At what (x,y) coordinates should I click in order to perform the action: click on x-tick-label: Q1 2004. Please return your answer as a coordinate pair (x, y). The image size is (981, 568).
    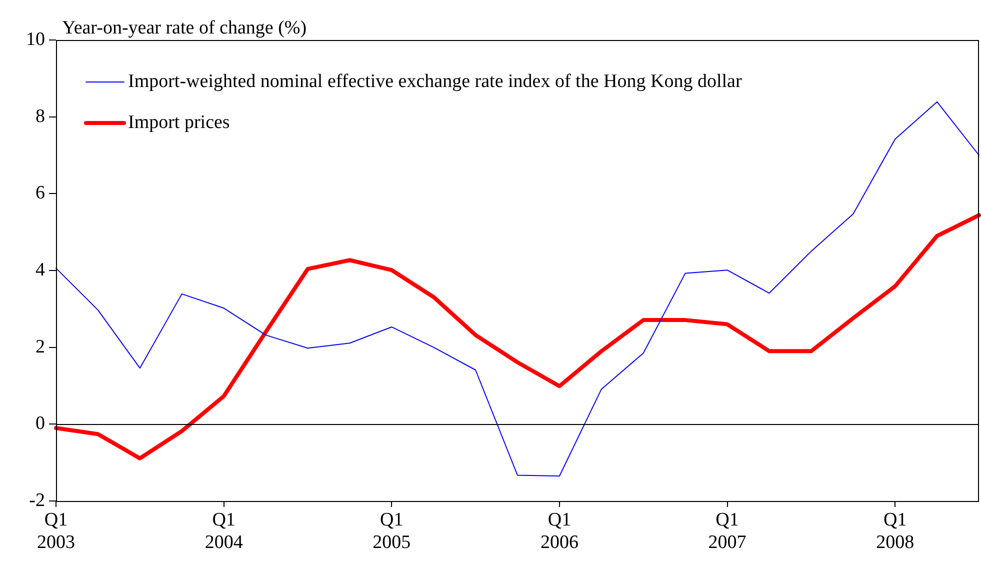
    Looking at the image, I should click on (224, 531).